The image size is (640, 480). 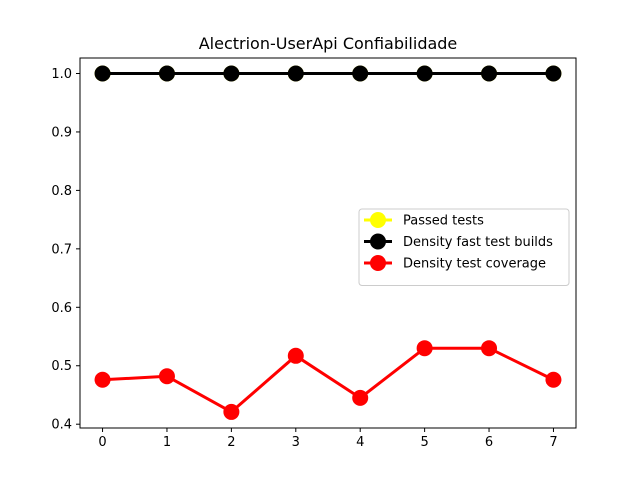 I want to click on legend-item: Density fast test builds, so click(x=458, y=241).